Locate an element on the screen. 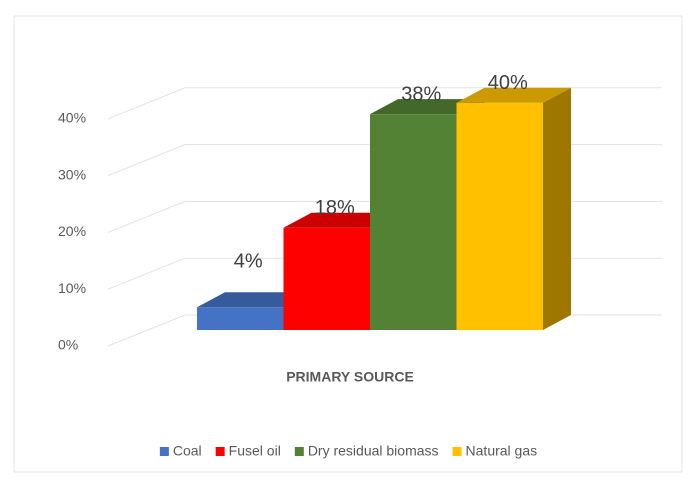 This screenshot has height=480, width=697. y-tick-label: 20% is located at coordinates (72, 231).